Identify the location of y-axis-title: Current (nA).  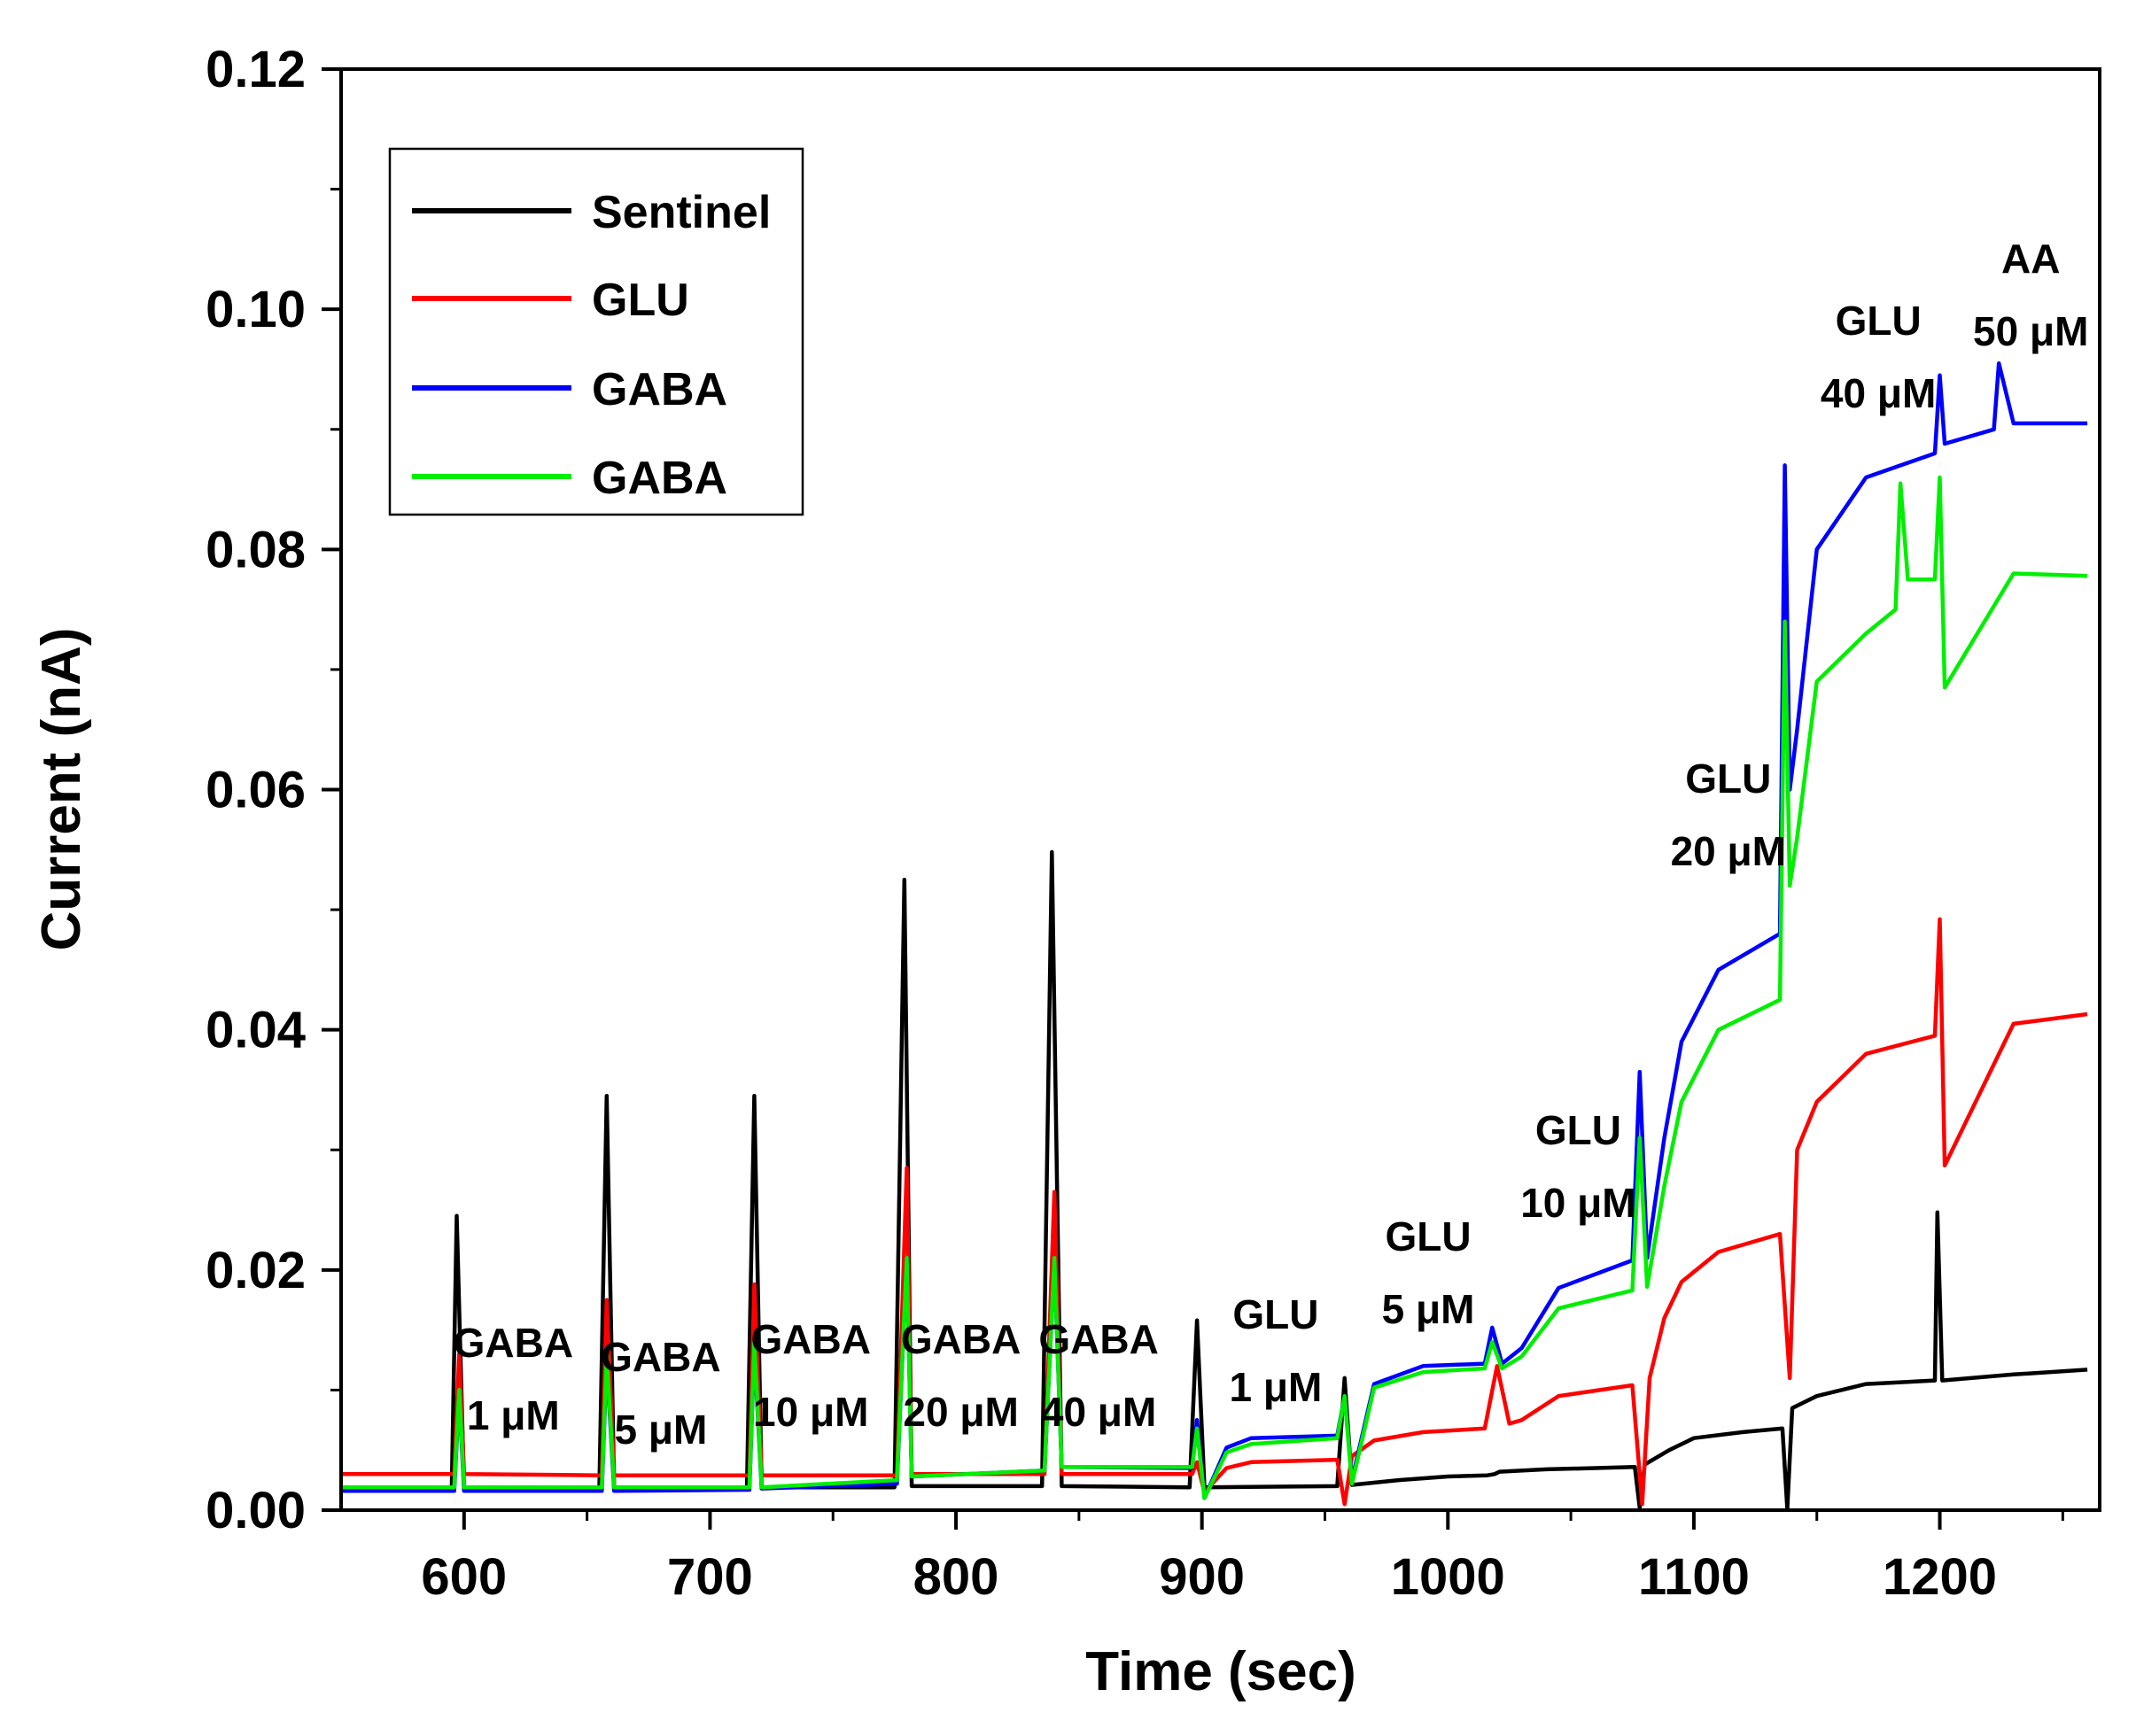
(61, 789).